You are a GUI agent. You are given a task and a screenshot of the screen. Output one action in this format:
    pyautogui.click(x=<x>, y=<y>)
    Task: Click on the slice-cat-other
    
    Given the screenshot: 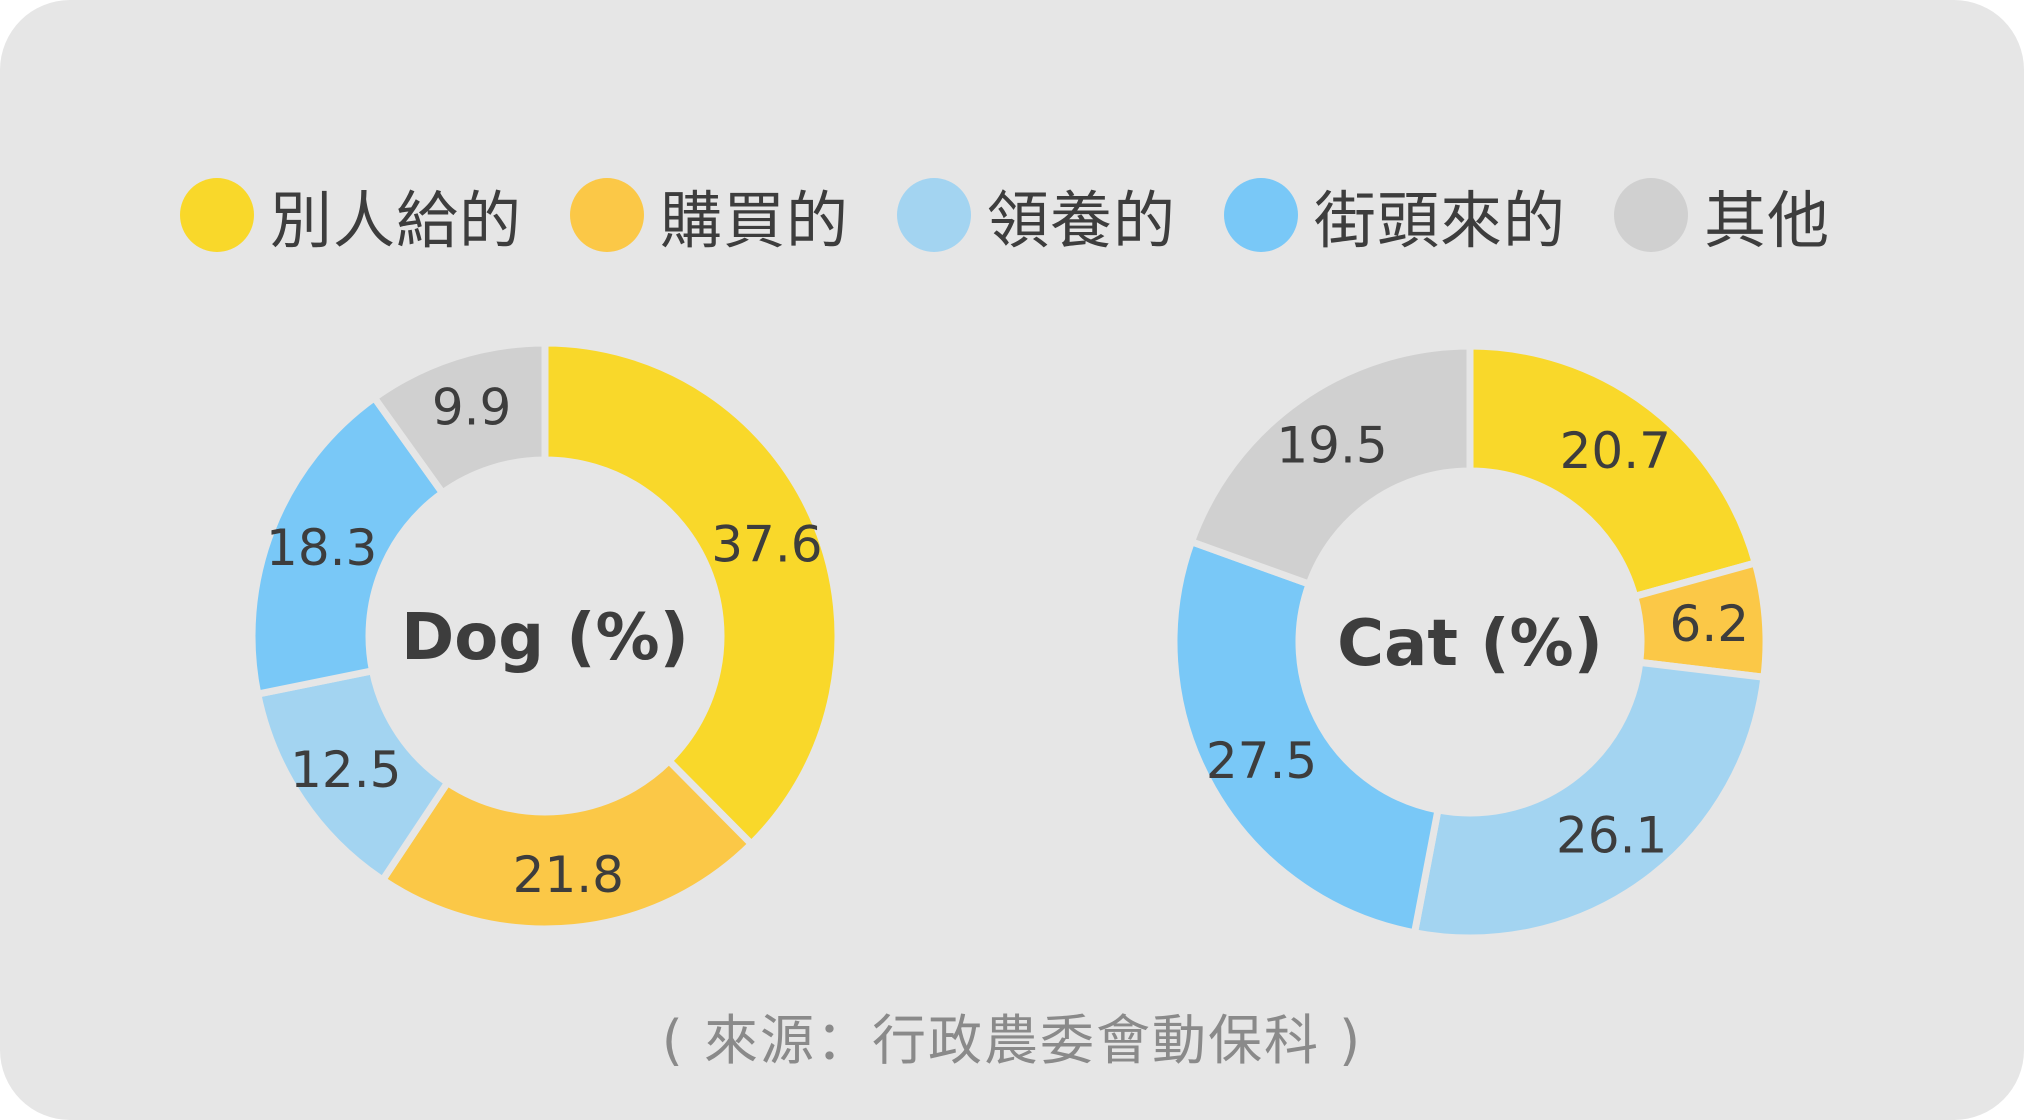 What is the action you would take?
    pyautogui.click(x=1331, y=465)
    